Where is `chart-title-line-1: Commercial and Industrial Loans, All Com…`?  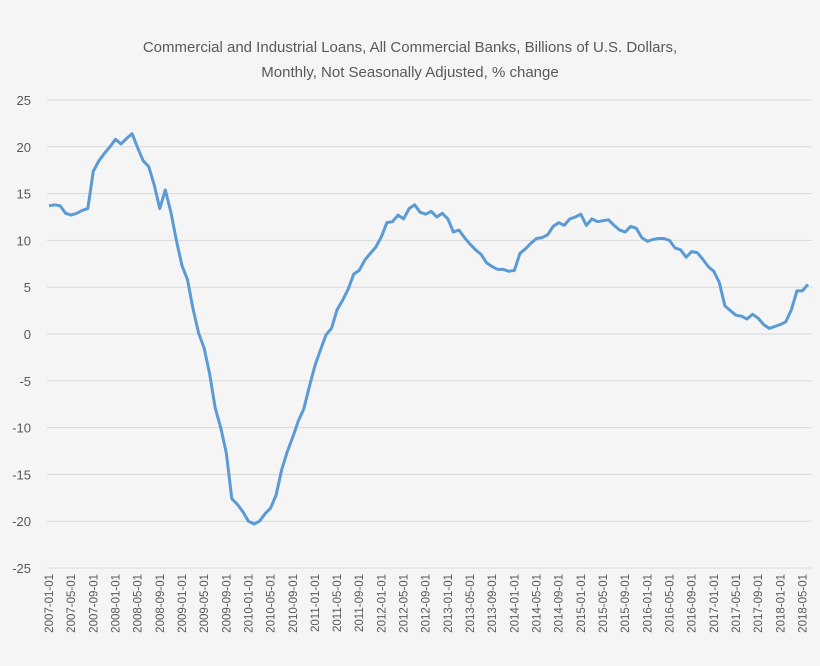
chart-title-line-1: Commercial and Industrial Loans, All Com… is located at coordinates (410, 47).